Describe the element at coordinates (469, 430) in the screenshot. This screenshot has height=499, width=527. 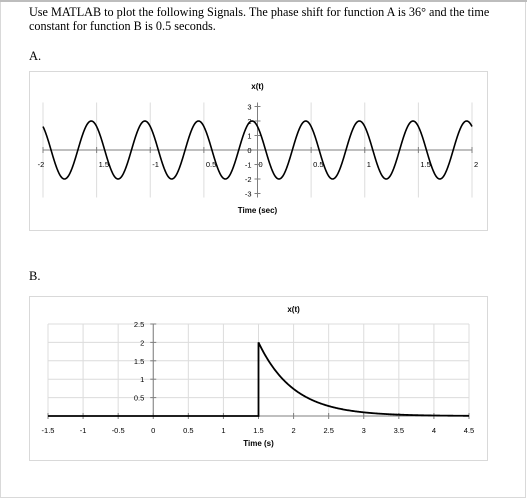
I see `x-tick-label: 4.5` at that location.